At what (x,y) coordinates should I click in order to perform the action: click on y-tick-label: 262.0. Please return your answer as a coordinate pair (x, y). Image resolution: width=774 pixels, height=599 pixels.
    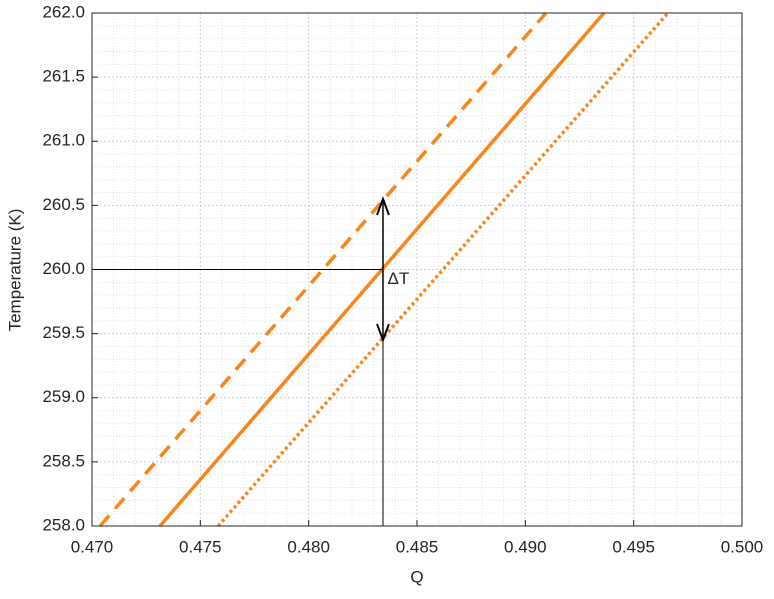
    Looking at the image, I should click on (63, 11).